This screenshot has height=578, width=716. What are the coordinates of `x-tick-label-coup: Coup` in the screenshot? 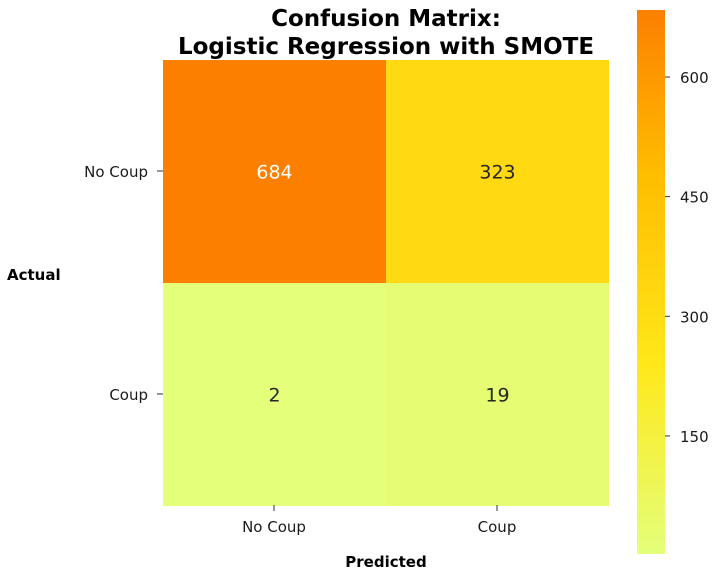 It's located at (497, 527).